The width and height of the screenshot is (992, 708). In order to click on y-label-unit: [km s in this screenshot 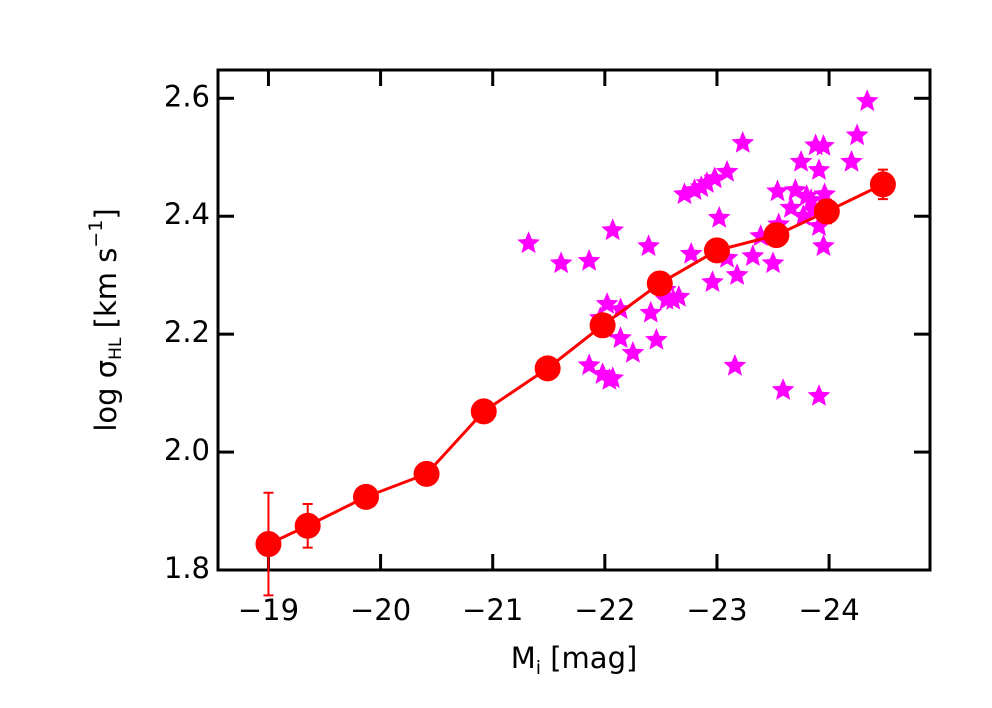, I will do `click(106, 293)`.